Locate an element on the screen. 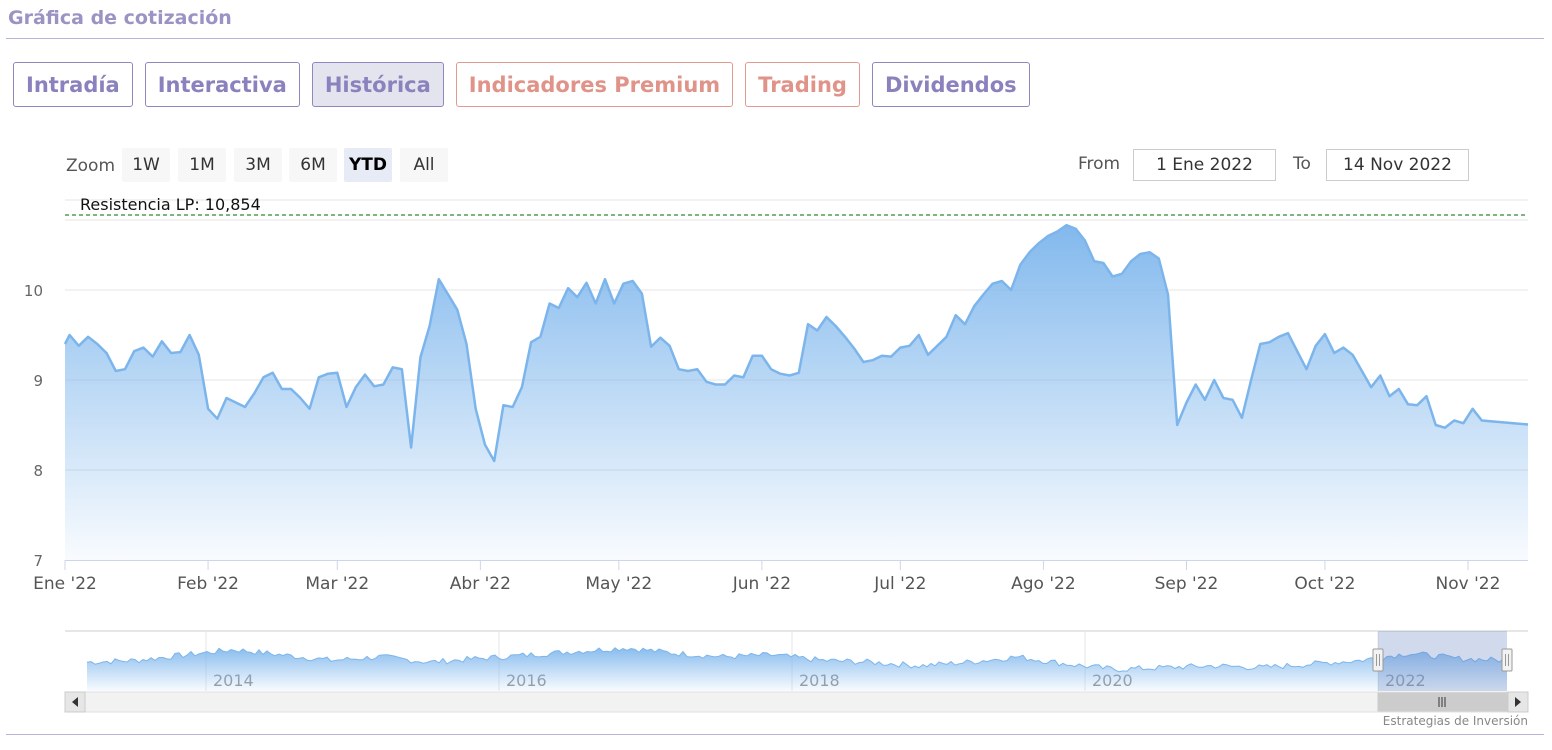 The height and width of the screenshot is (750, 1552). credits-label: Estrategias de Inversión is located at coordinates (1455, 721).